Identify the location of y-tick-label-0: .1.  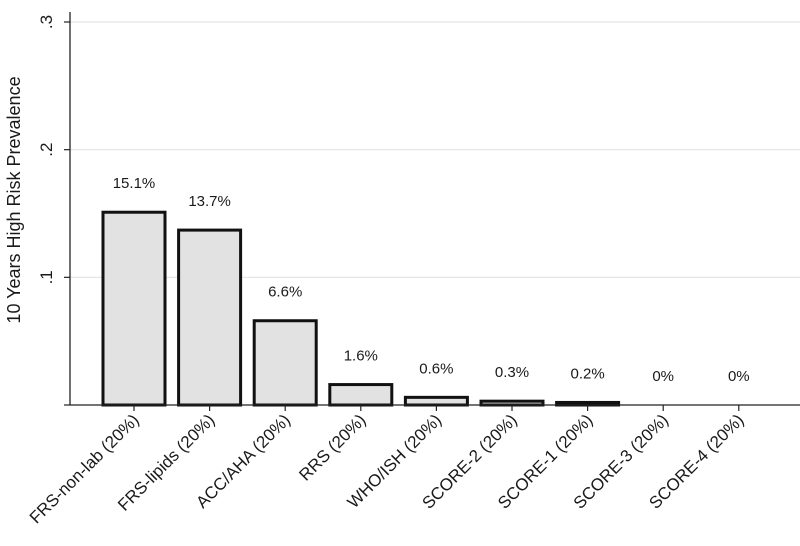
(46, 277).